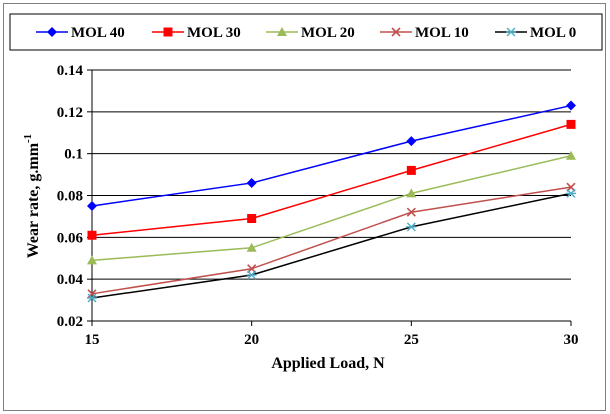 The image size is (610, 414). What do you see at coordinates (28, 138) in the screenshot?
I see `y-axis-title-superscript: -1` at bounding box center [28, 138].